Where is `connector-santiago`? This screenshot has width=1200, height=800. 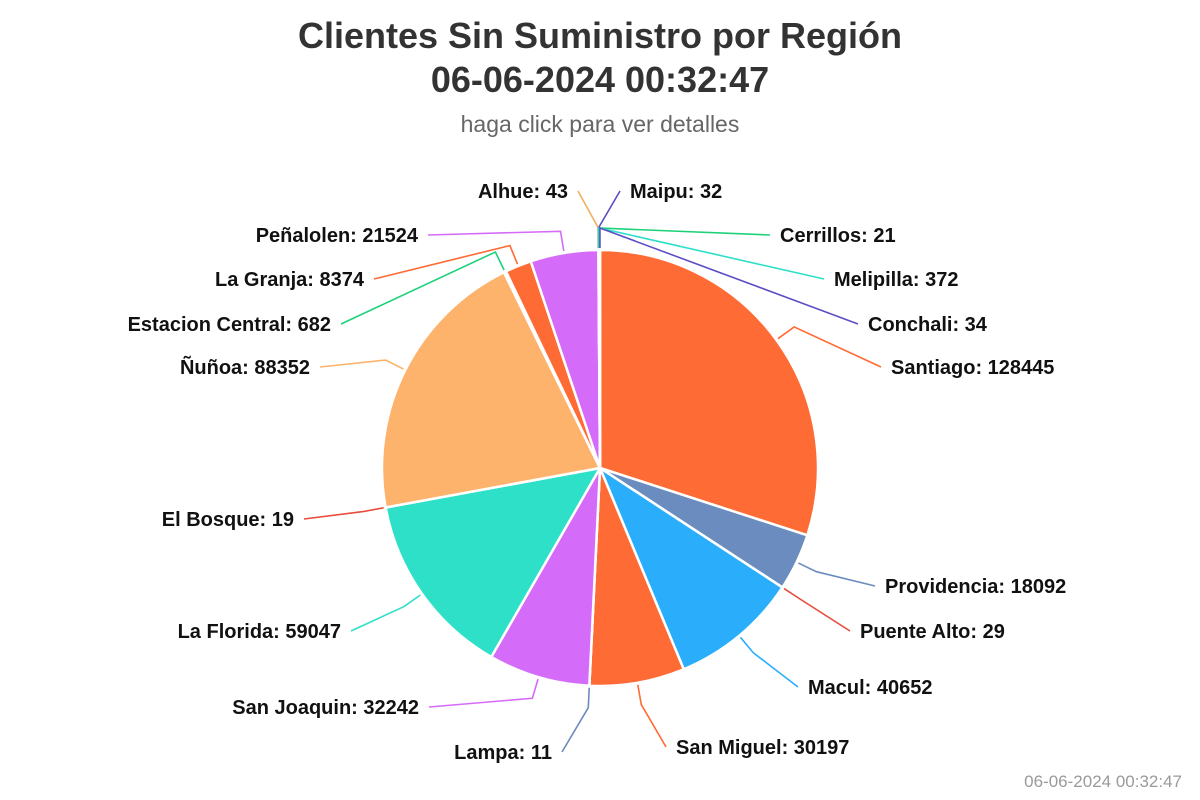
connector-santiago is located at coordinates (829, 347).